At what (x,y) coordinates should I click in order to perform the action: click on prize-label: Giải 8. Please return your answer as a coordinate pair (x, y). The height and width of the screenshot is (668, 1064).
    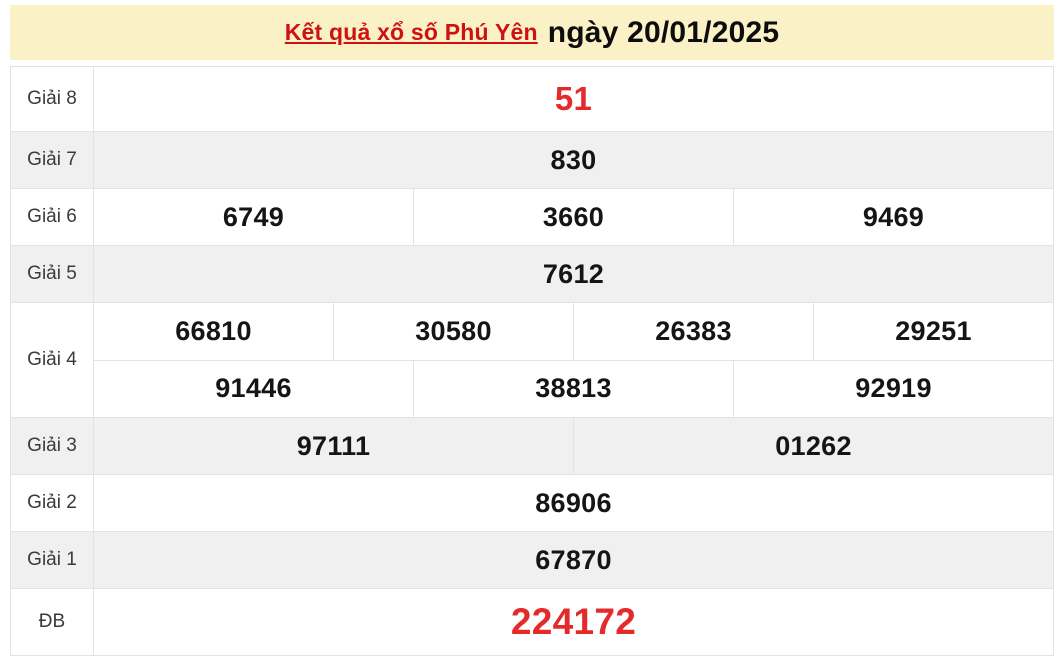
    Looking at the image, I should click on (52, 99).